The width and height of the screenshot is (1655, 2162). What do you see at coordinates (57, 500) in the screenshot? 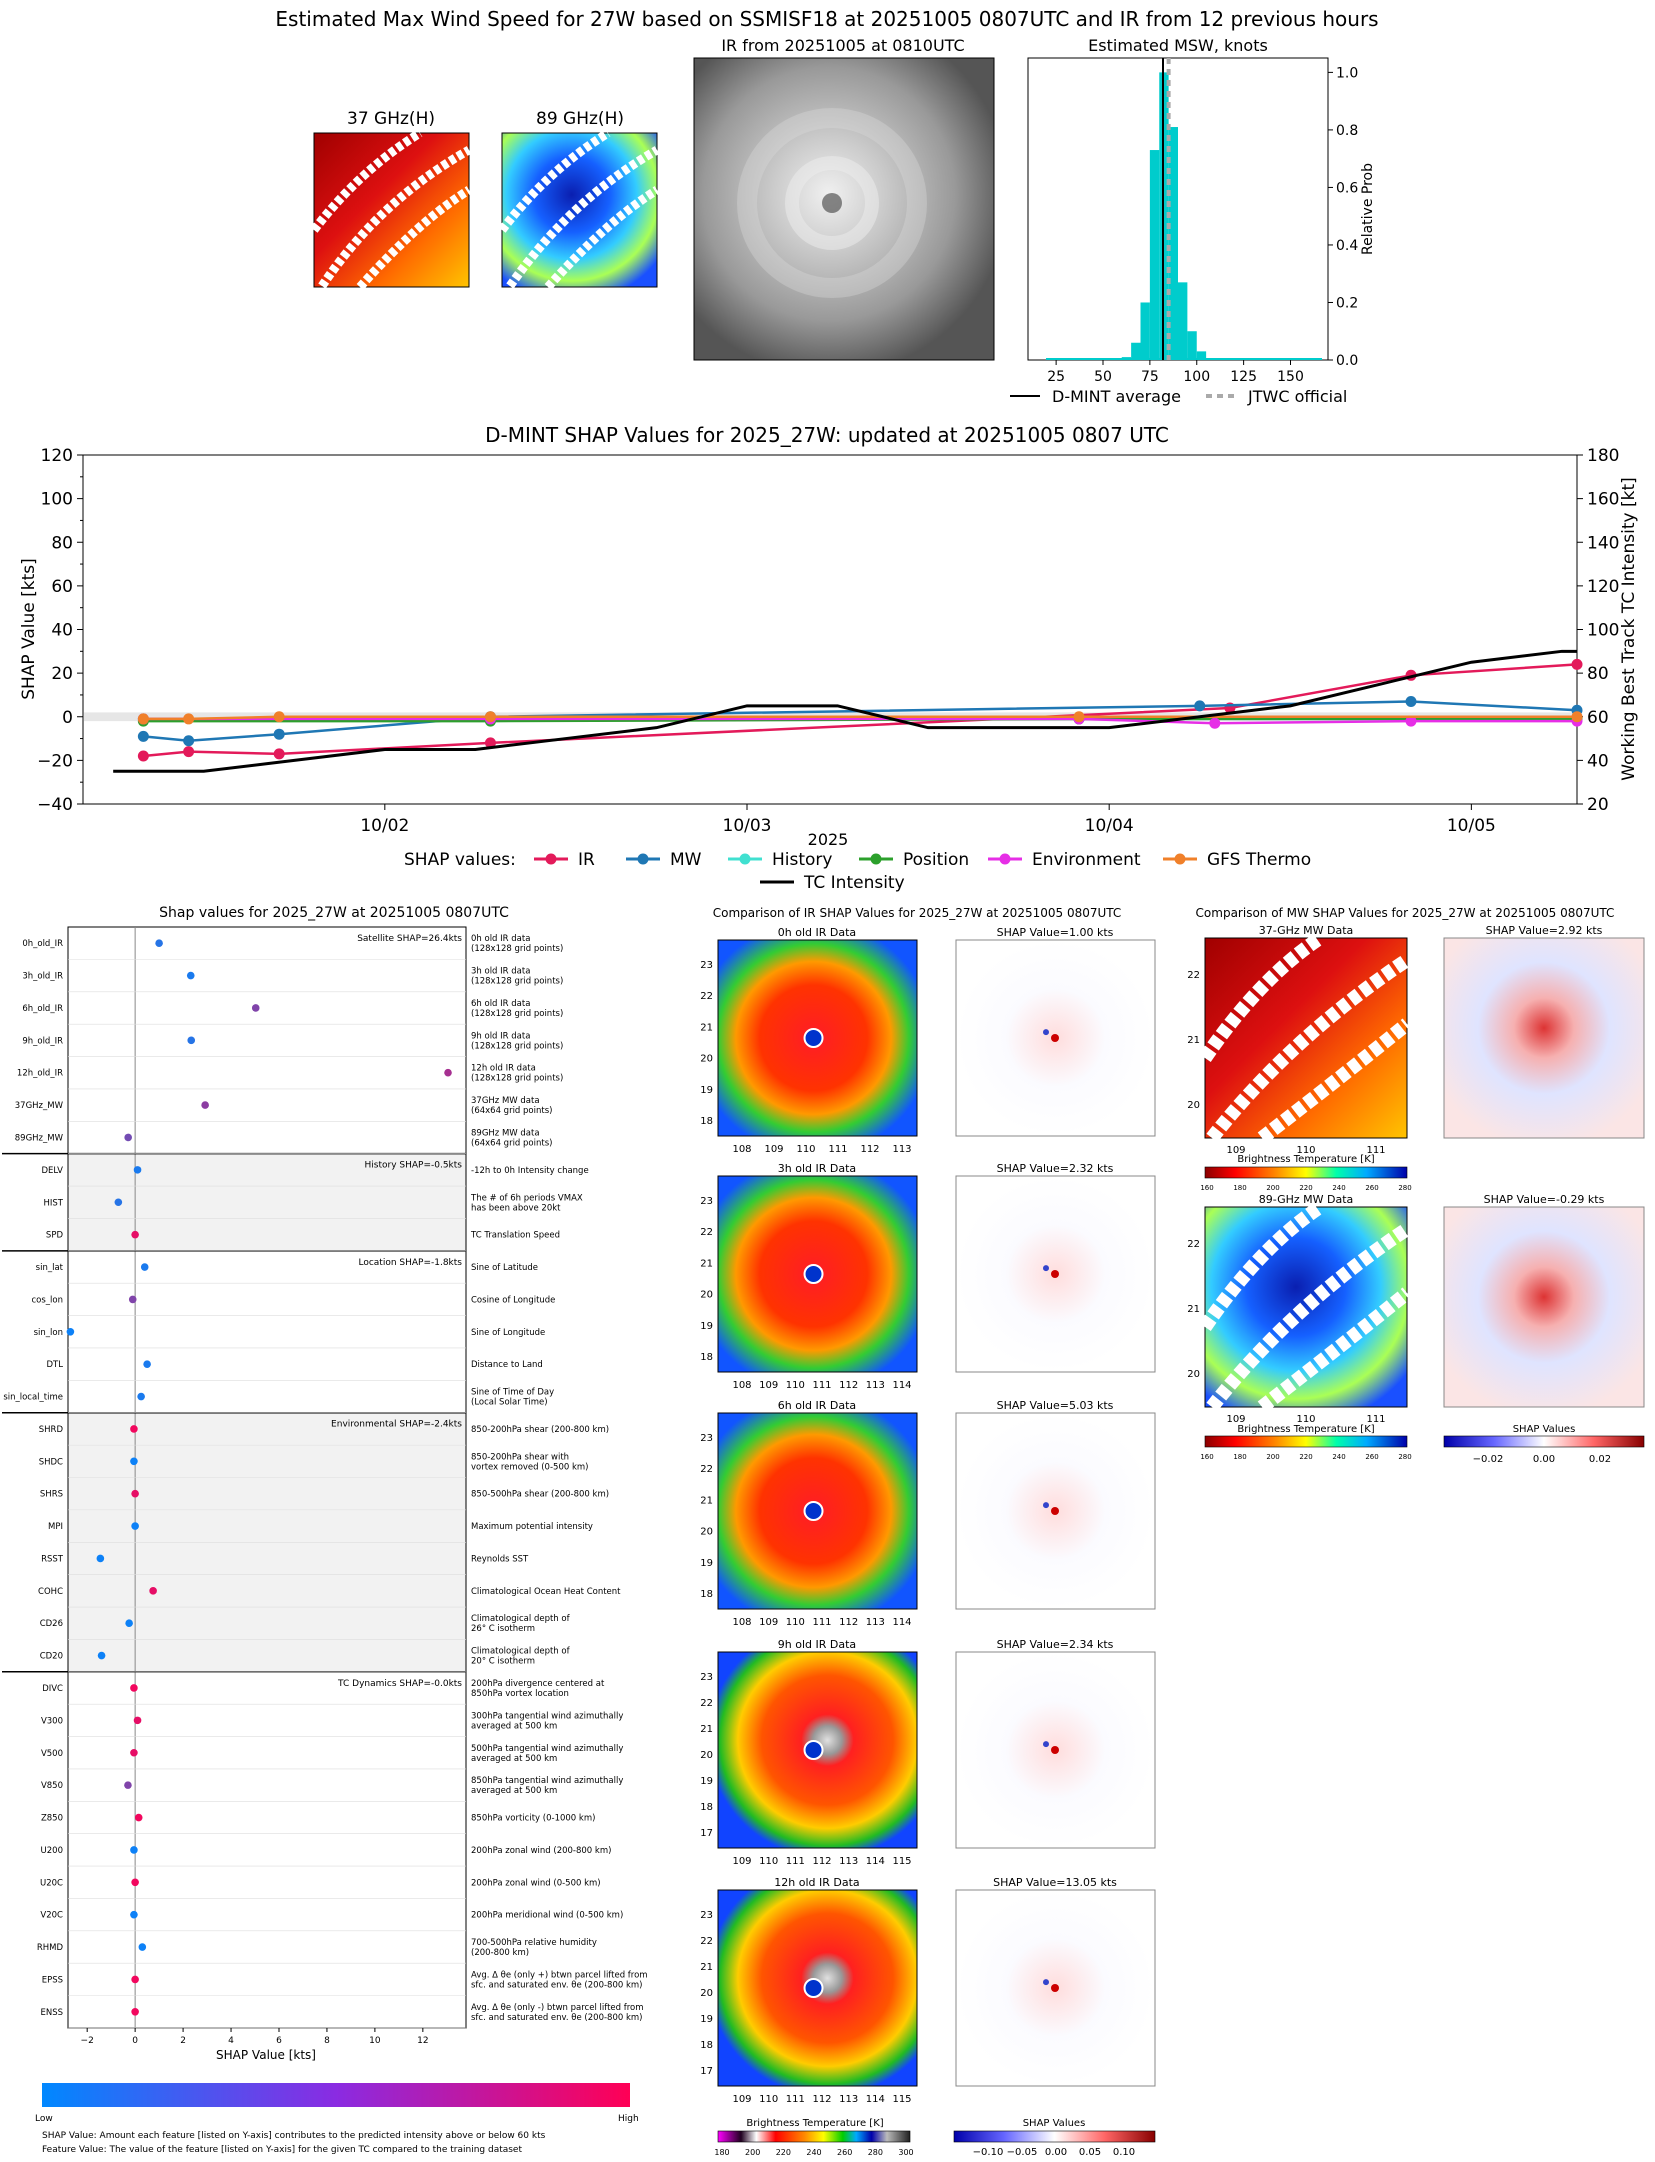
I see `ts-ytick-label: 100` at bounding box center [57, 500].